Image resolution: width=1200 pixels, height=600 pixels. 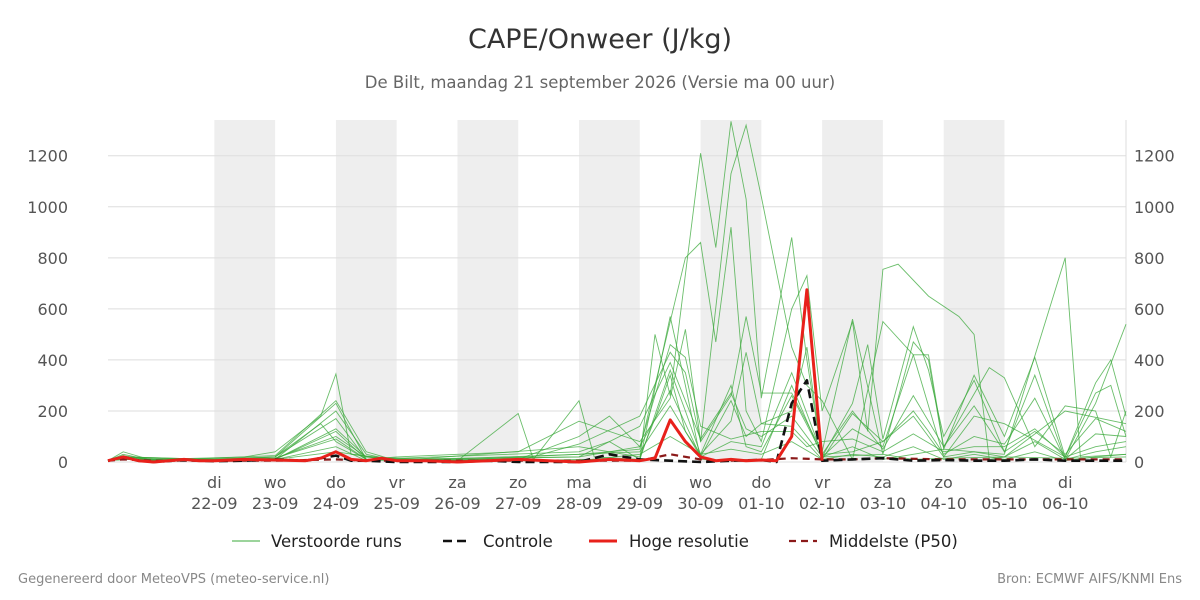 I want to click on legend-label: Controle, so click(x=518, y=541).